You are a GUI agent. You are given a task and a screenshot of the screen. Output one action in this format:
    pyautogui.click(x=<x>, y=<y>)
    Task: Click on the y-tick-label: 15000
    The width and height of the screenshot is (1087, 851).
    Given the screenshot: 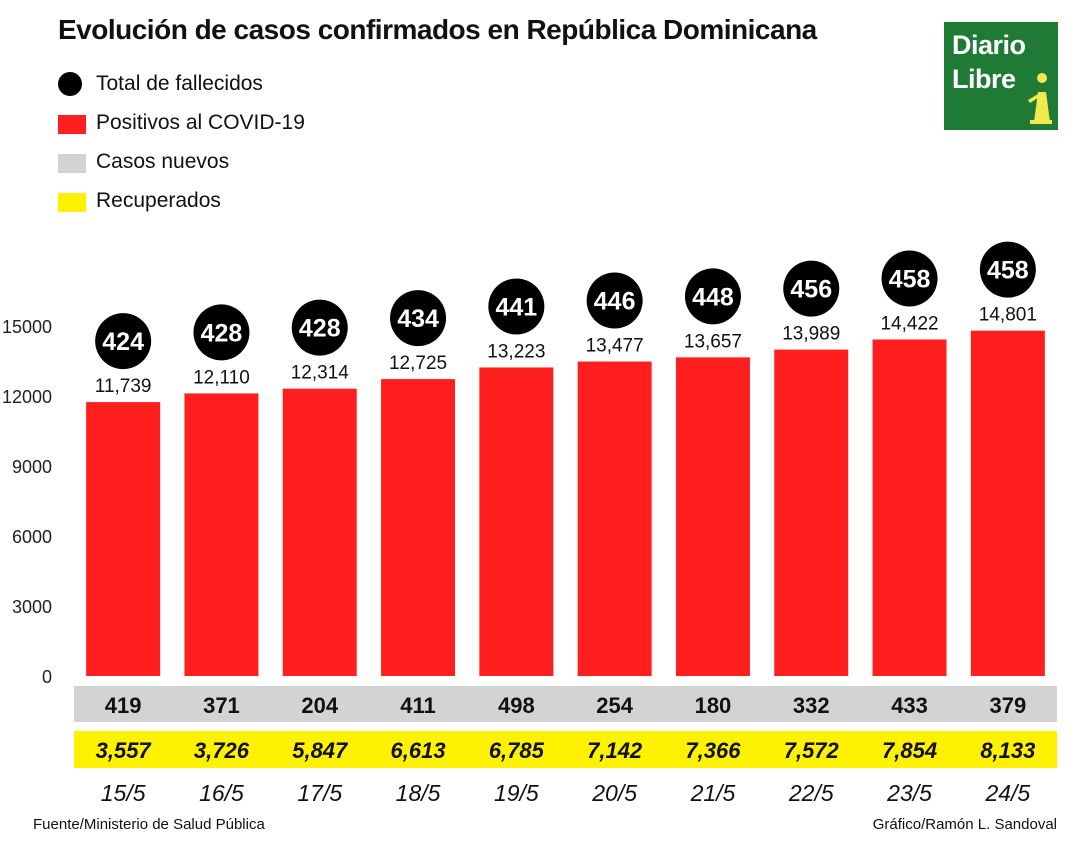 What is the action you would take?
    pyautogui.click(x=27, y=327)
    